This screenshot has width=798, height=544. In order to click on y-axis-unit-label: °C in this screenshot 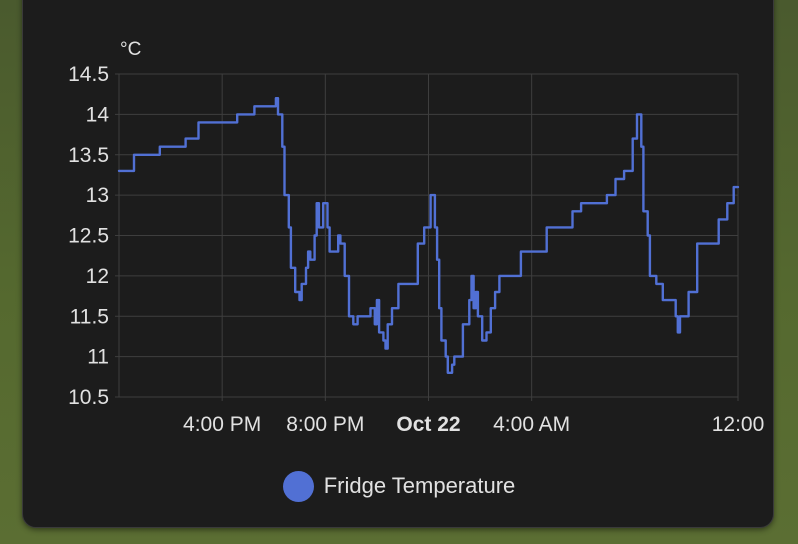, I will do `click(130, 49)`.